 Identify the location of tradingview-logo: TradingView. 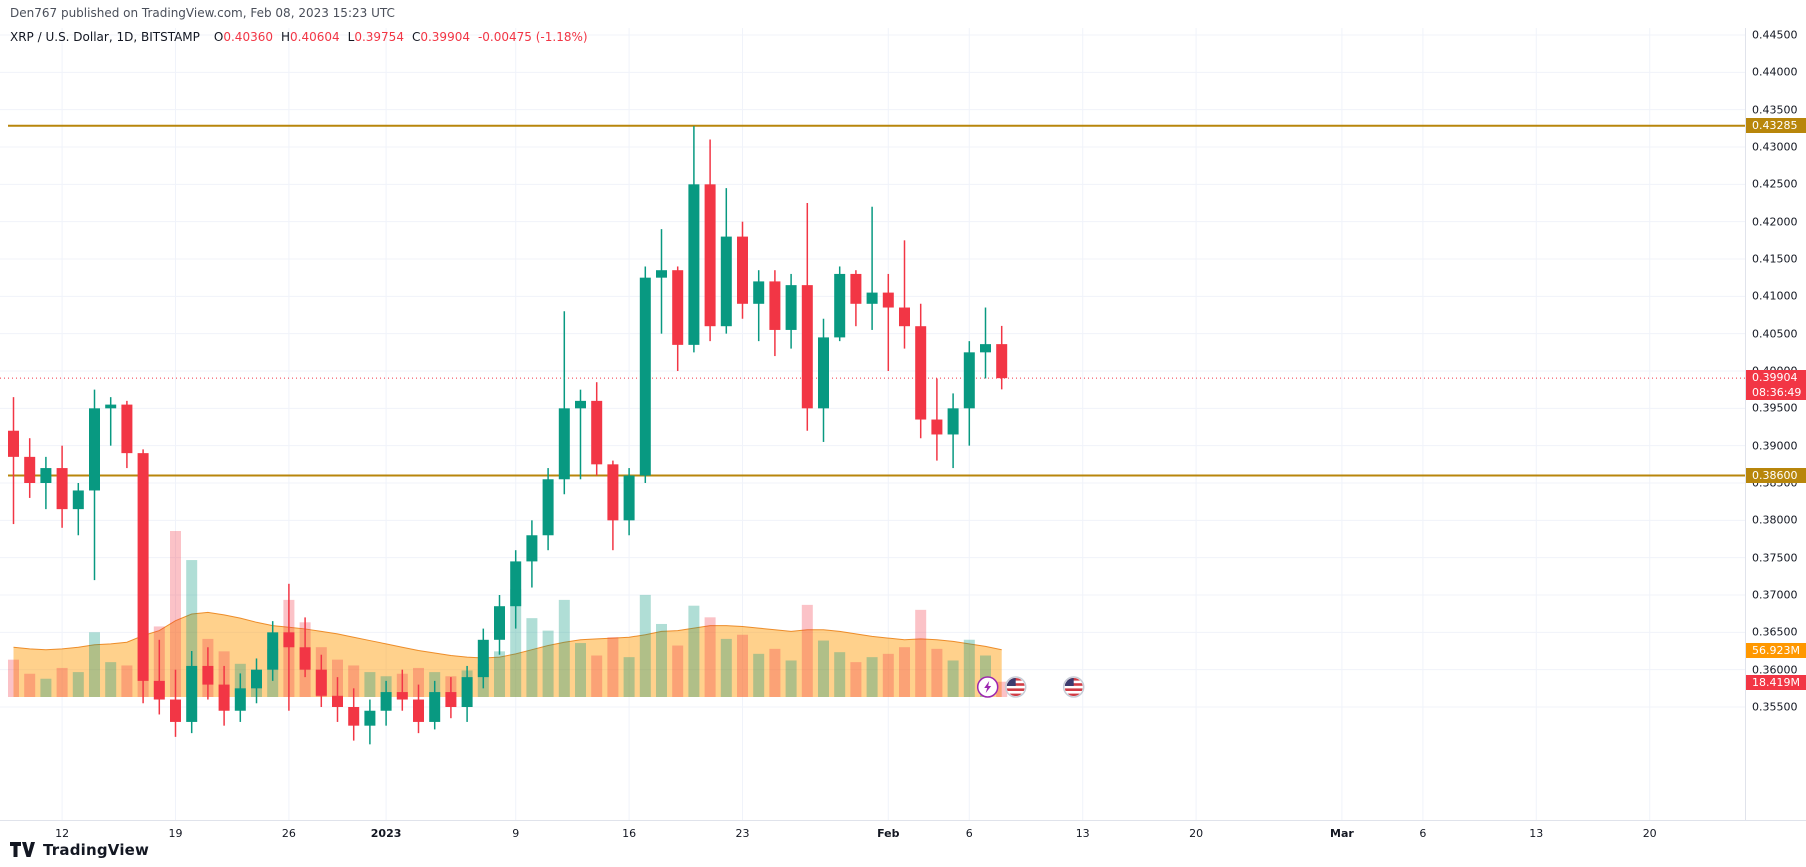
(79, 849).